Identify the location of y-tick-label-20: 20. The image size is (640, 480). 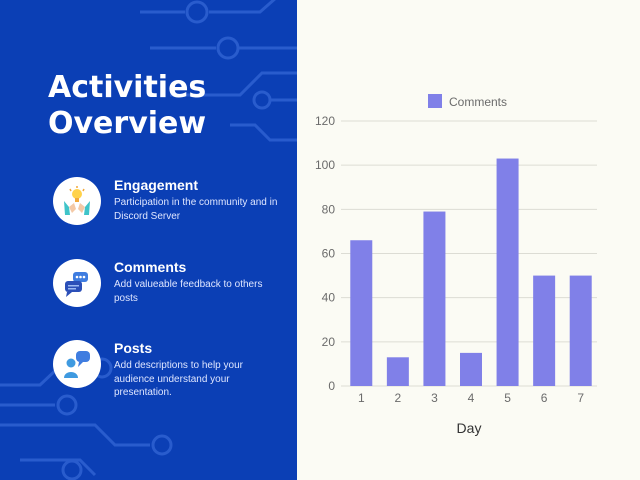
(329, 342).